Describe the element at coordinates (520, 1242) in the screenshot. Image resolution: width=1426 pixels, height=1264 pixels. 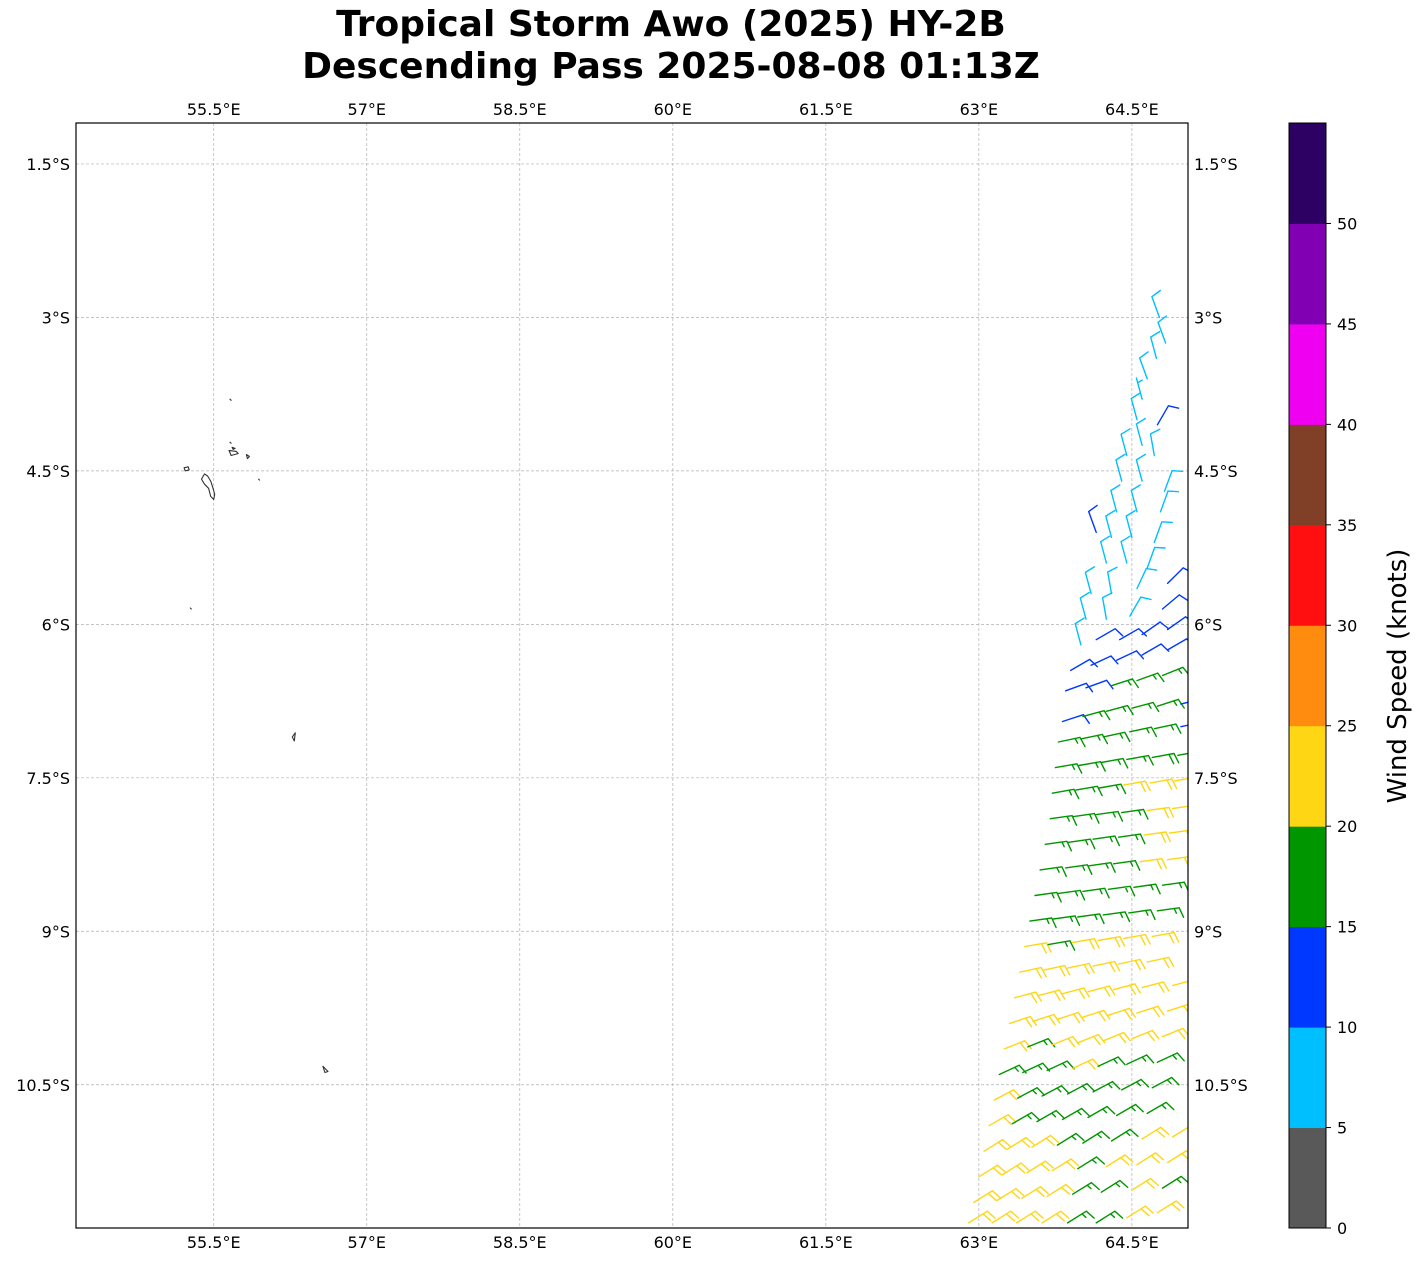
I see `lon-tick-label-bottom: 58.5°E` at that location.